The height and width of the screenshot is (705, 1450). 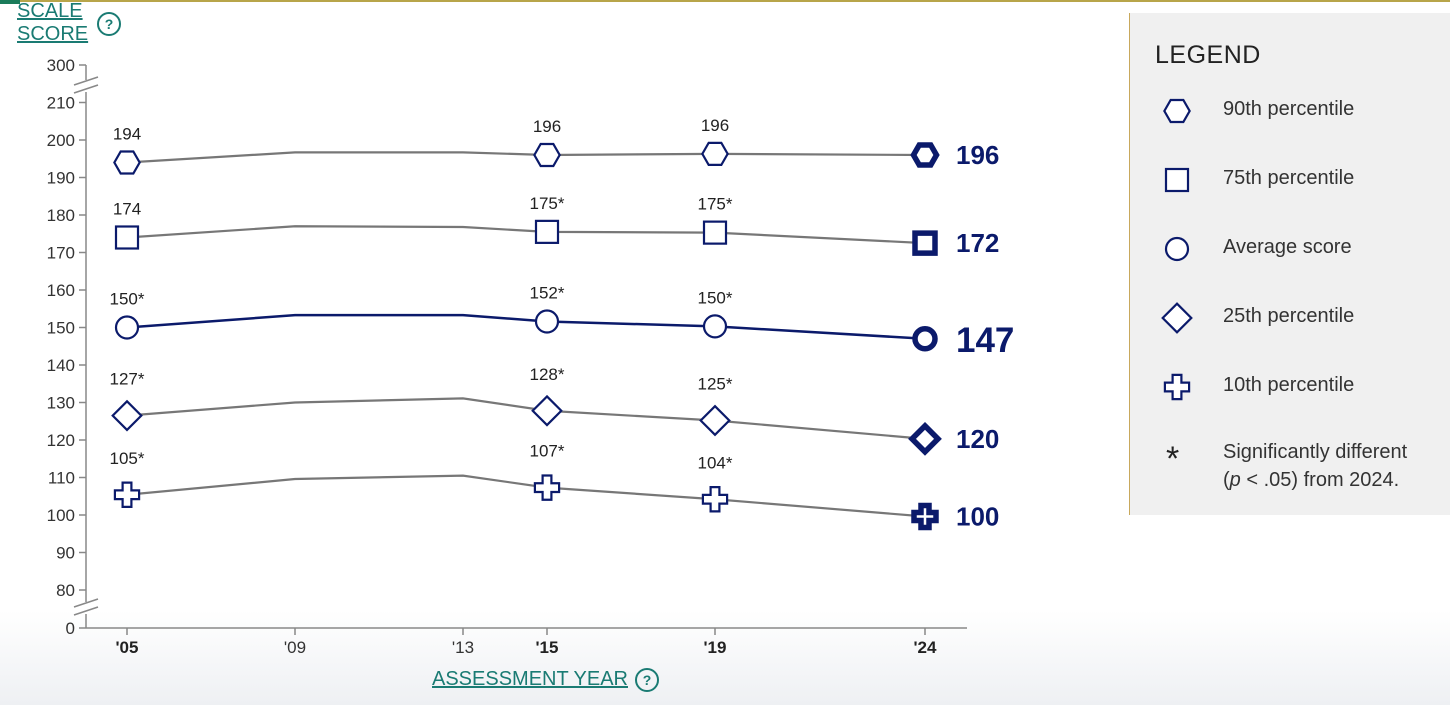 I want to click on square-icon, so click(x=1177, y=180).